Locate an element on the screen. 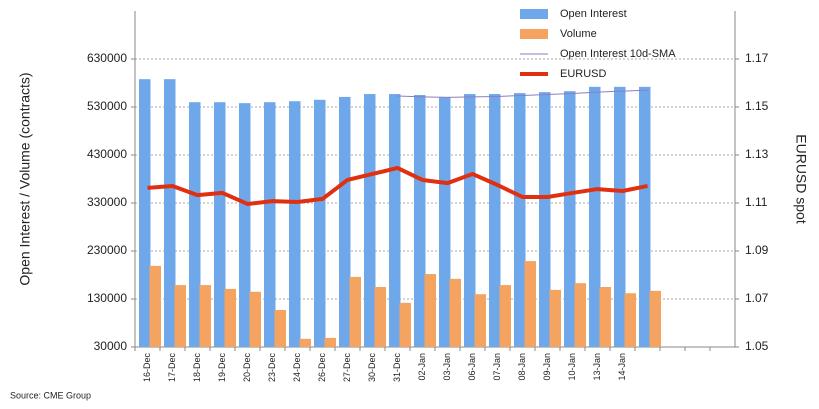  x-tick-label: 09-Jan is located at coordinates (547, 367).